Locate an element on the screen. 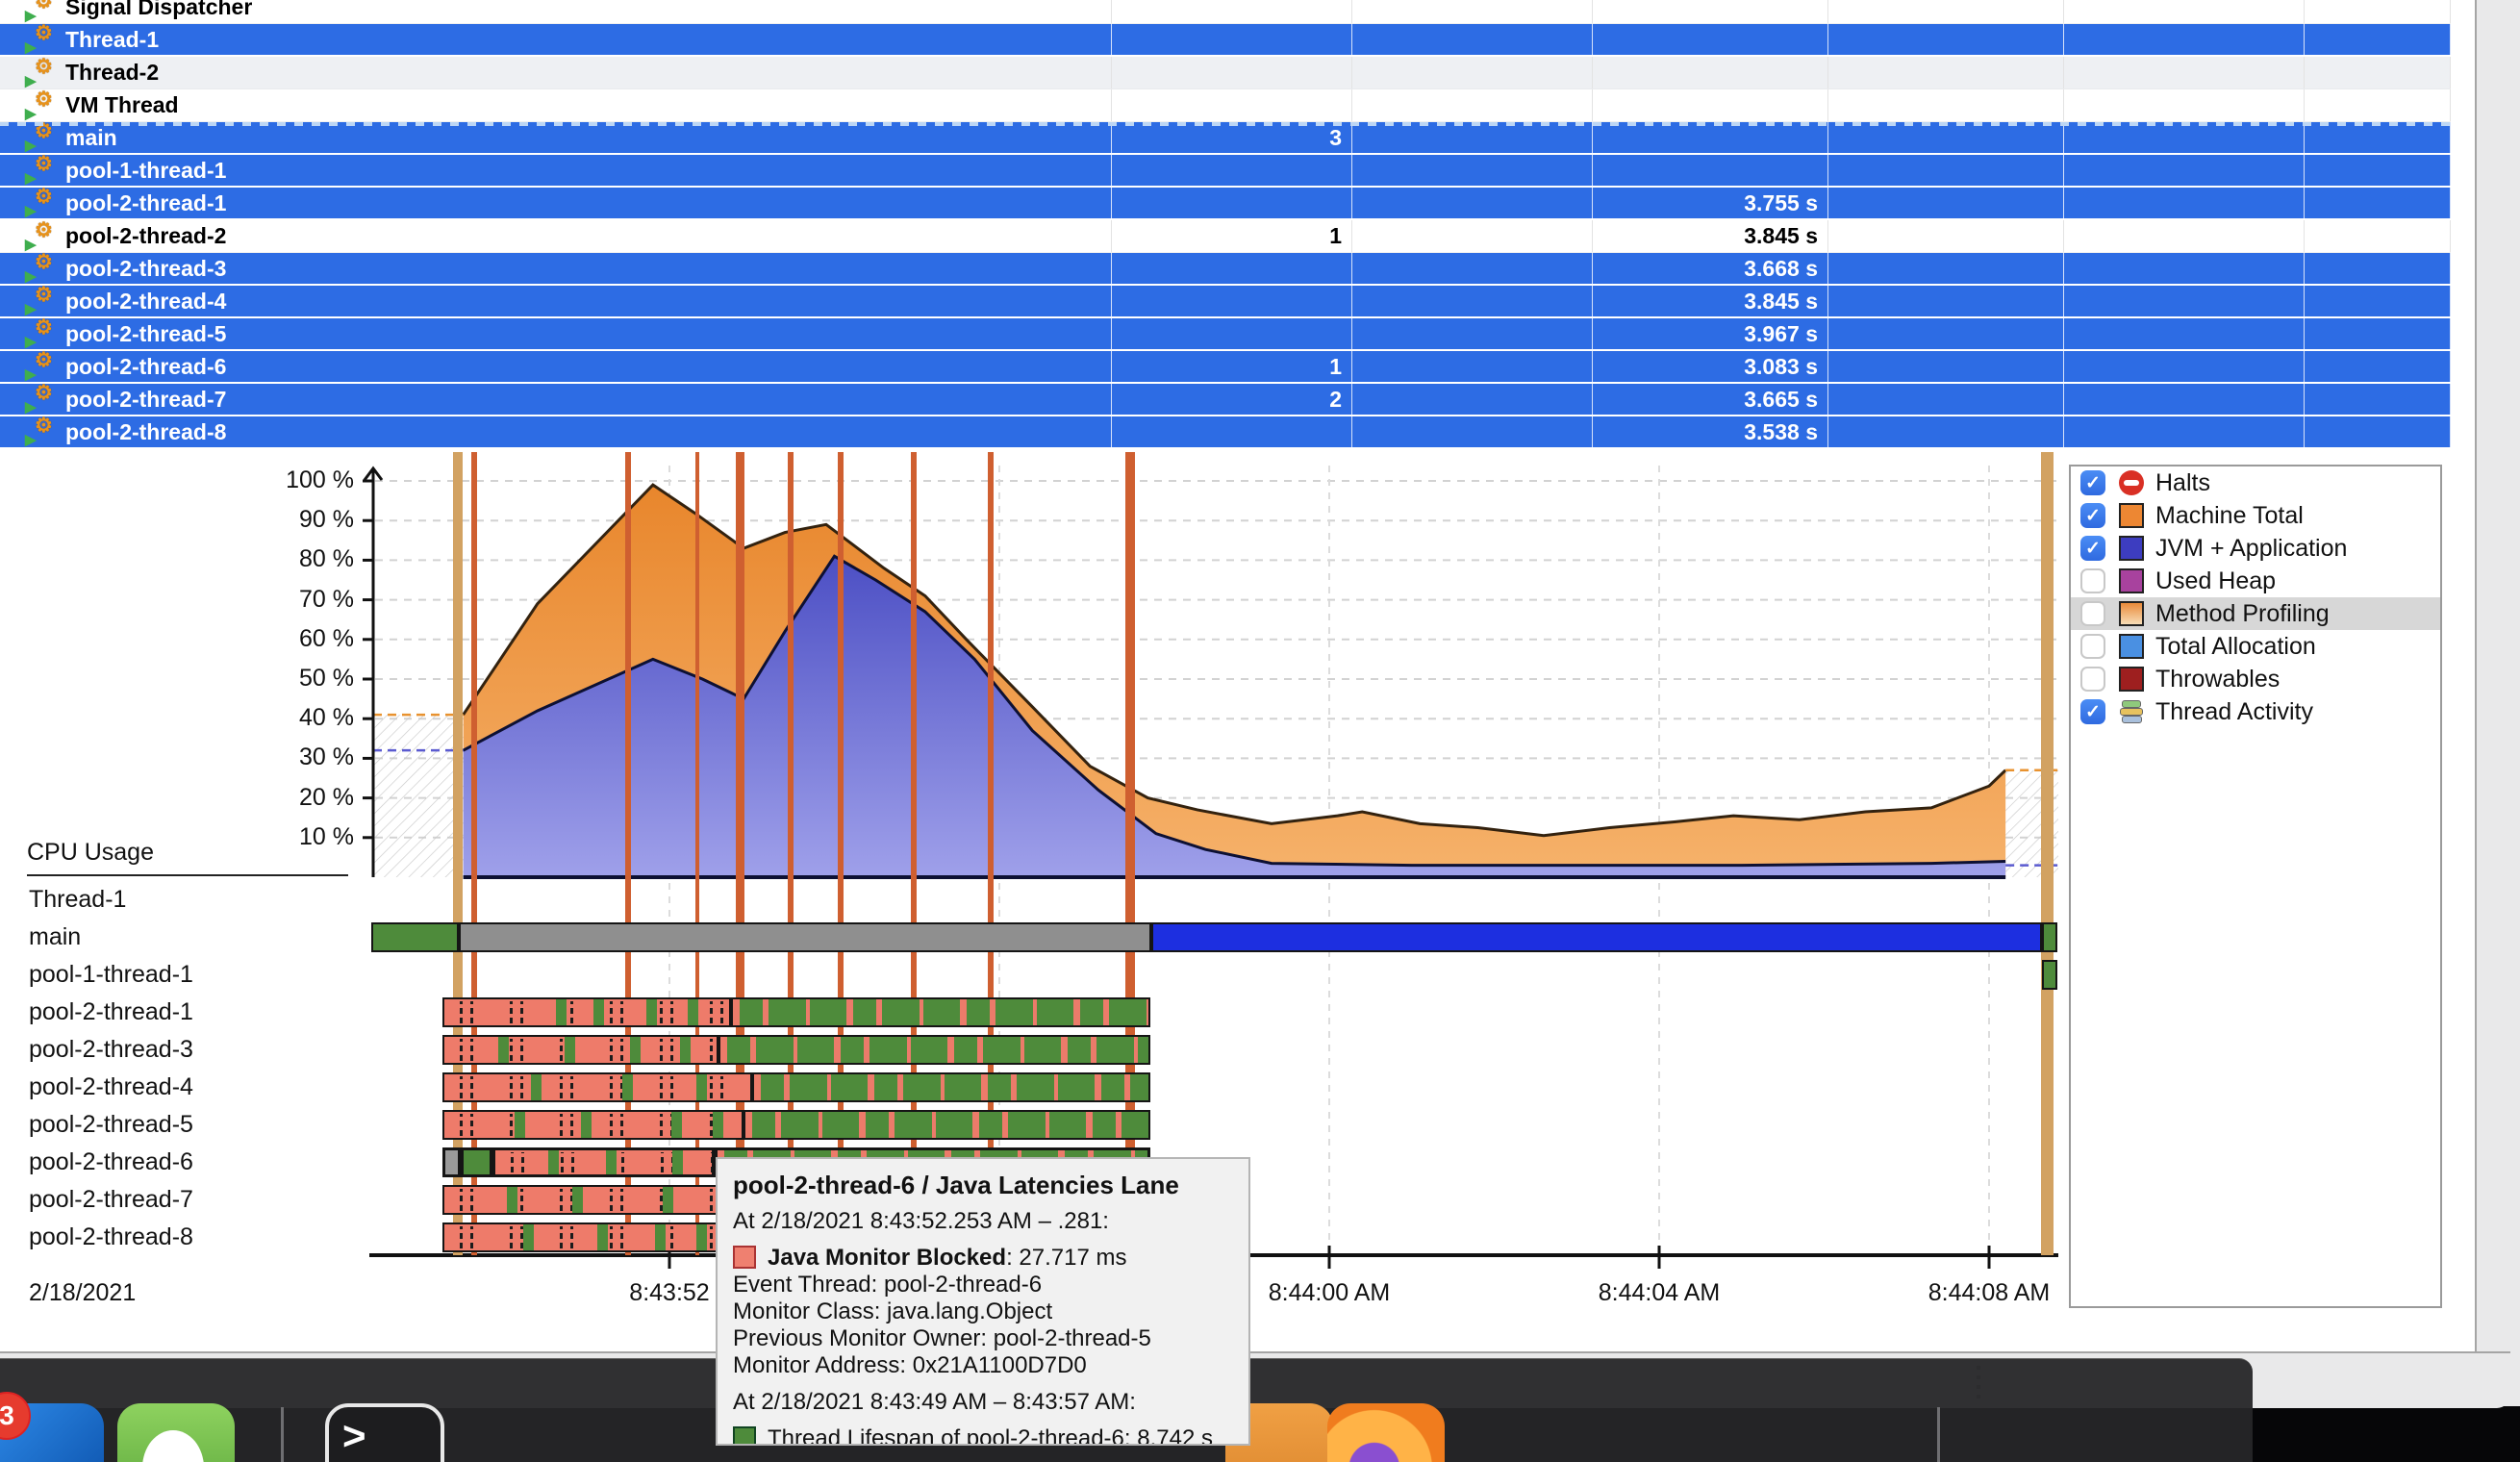 The height and width of the screenshot is (1462, 2520). thread-table-row: ▶ ⚙ Signal Dispatcher is located at coordinates (1226, 12).